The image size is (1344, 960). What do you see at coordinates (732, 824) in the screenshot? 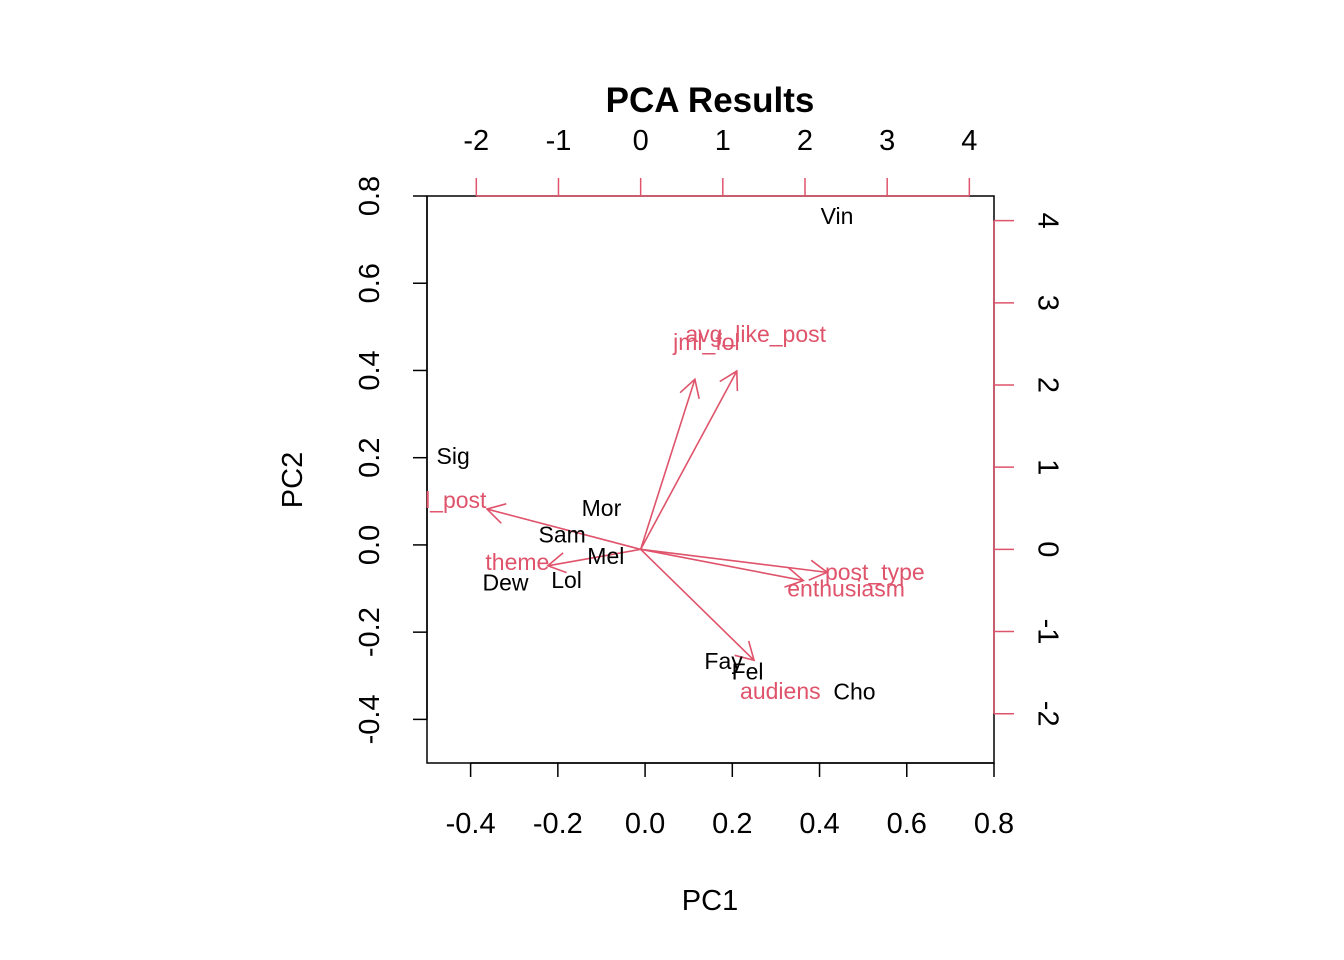
I see `x-tick-label: 0.2` at bounding box center [732, 824].